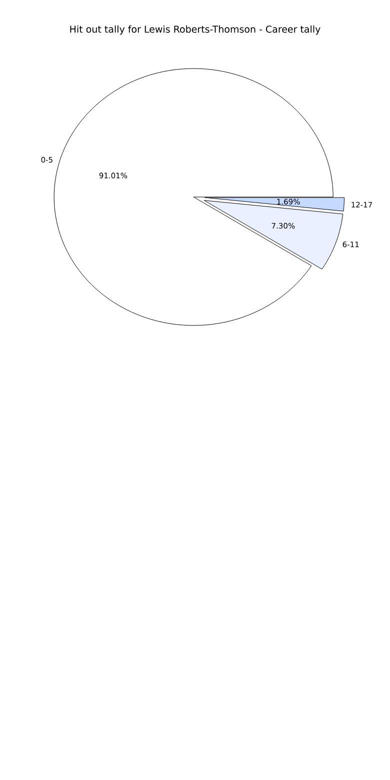  Describe the element at coordinates (195, 30) in the screenshot. I see `chart-title: Hit out tally for Lewis Roberts-Thomson - Career tally` at that location.